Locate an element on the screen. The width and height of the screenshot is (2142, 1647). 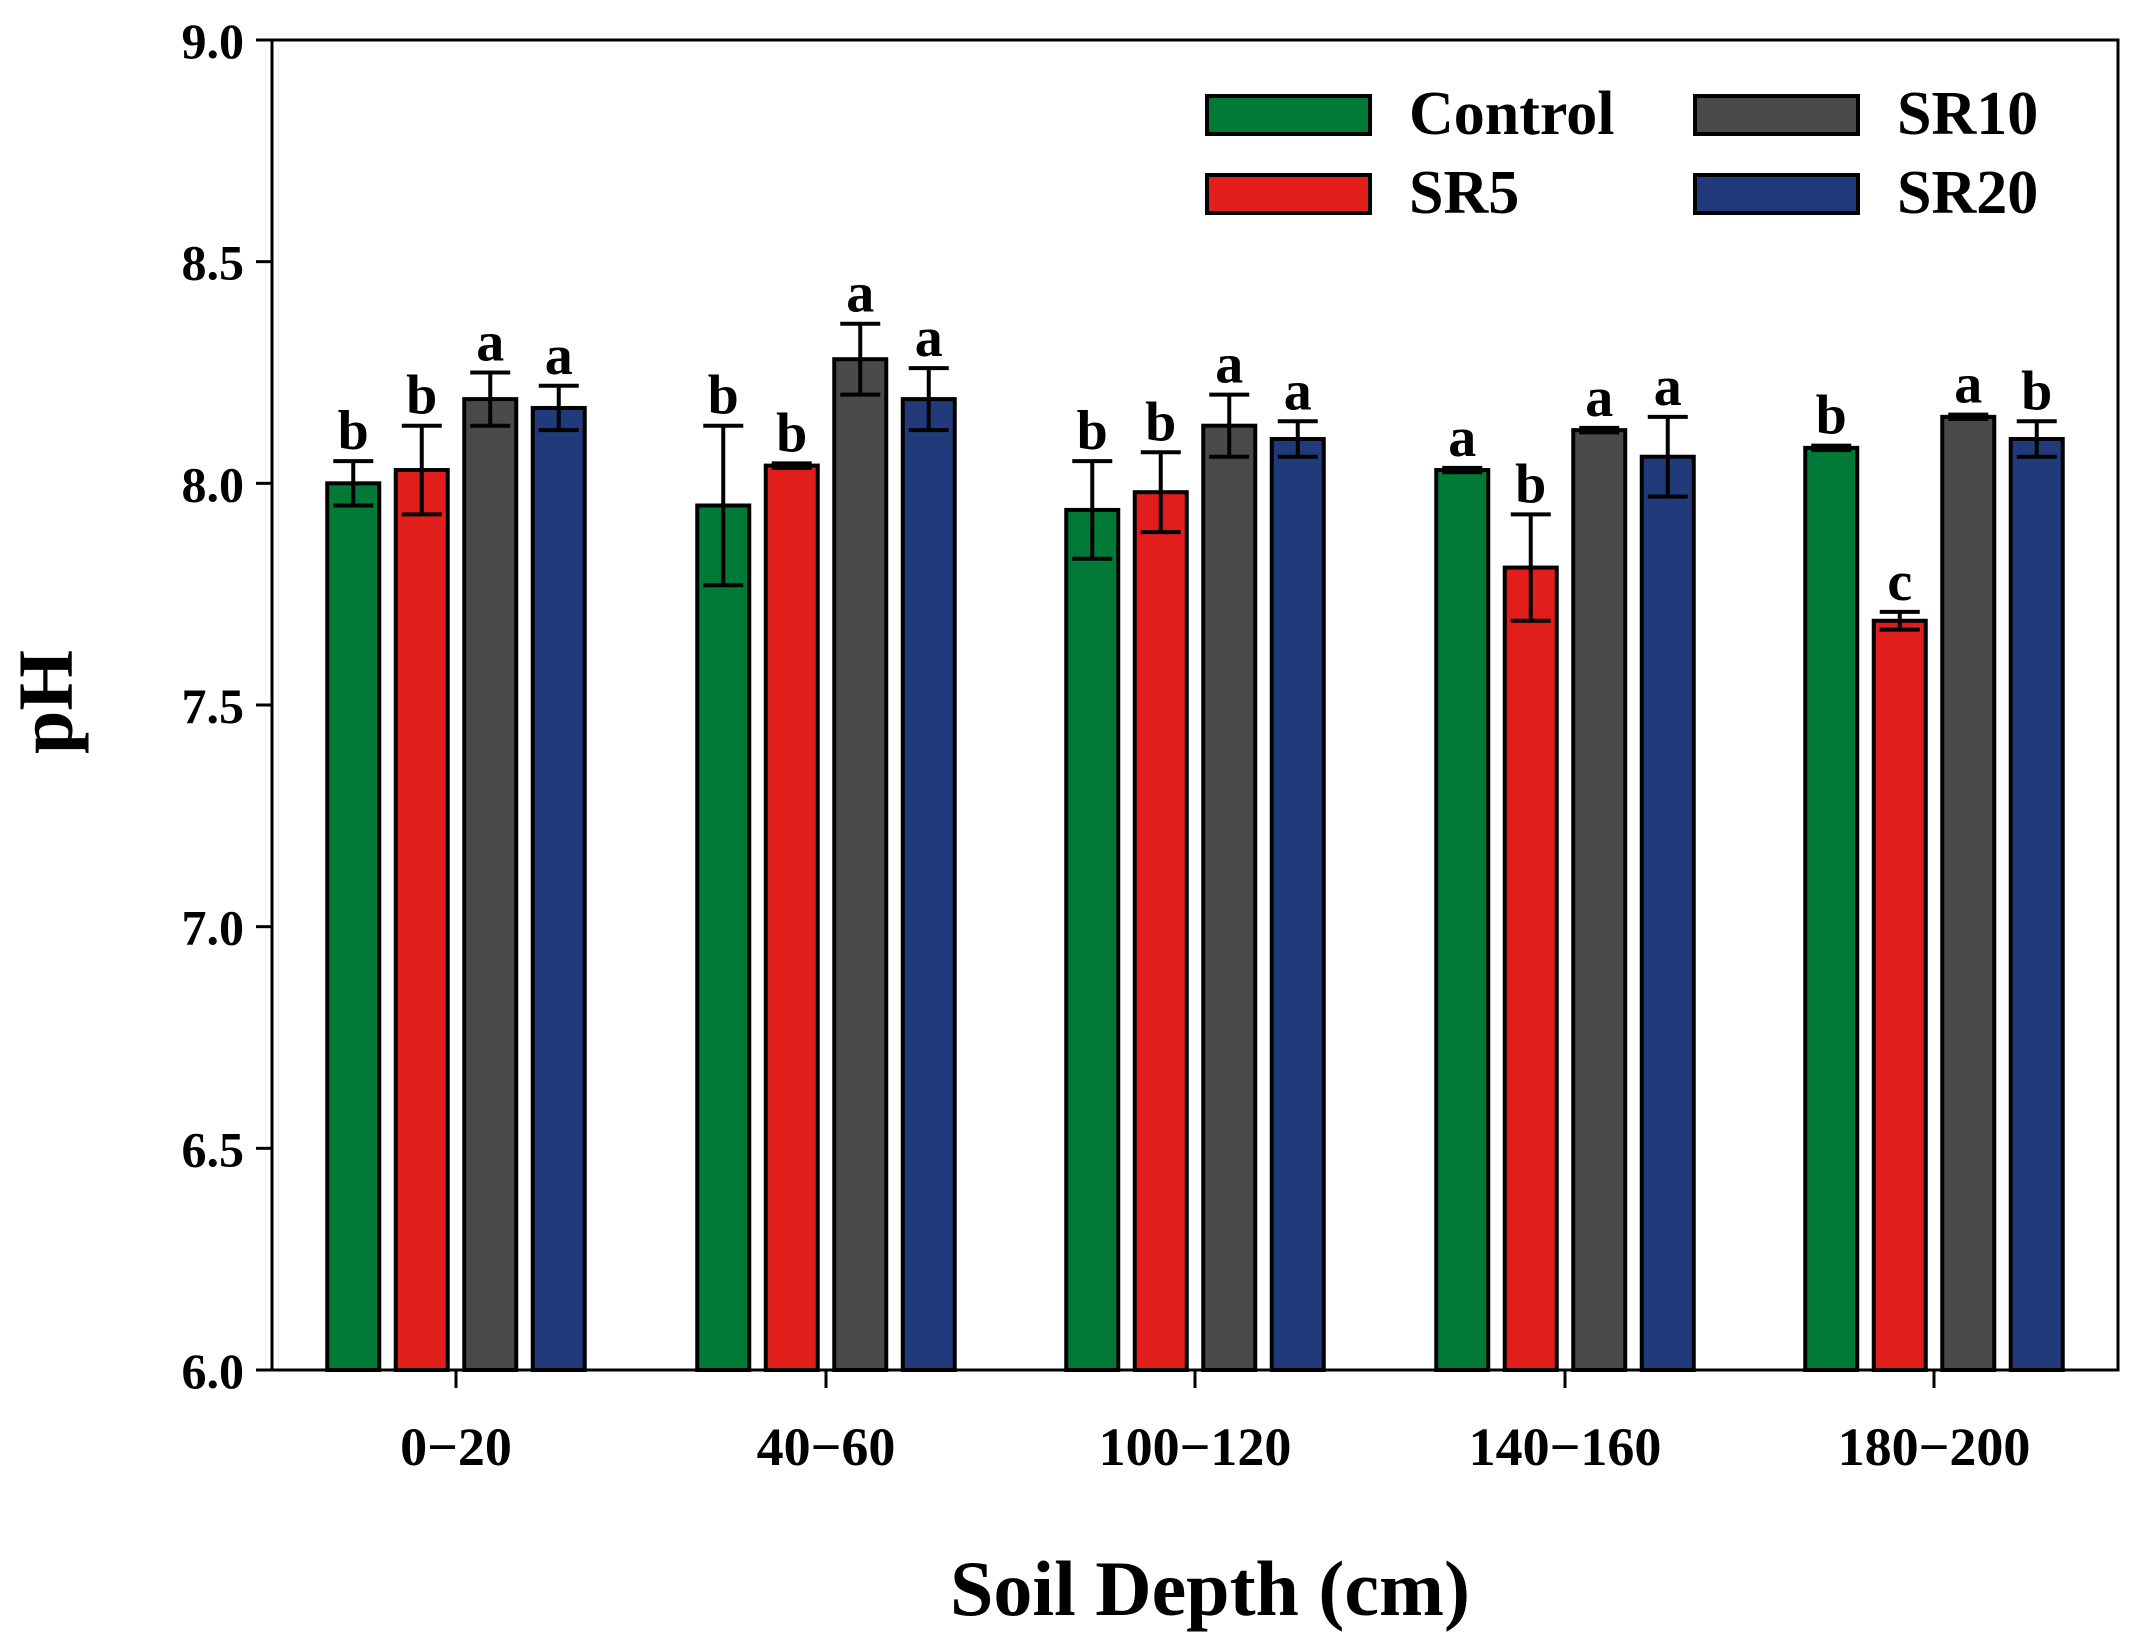
legend-label-sr10: SR10 is located at coordinates (1967, 114).